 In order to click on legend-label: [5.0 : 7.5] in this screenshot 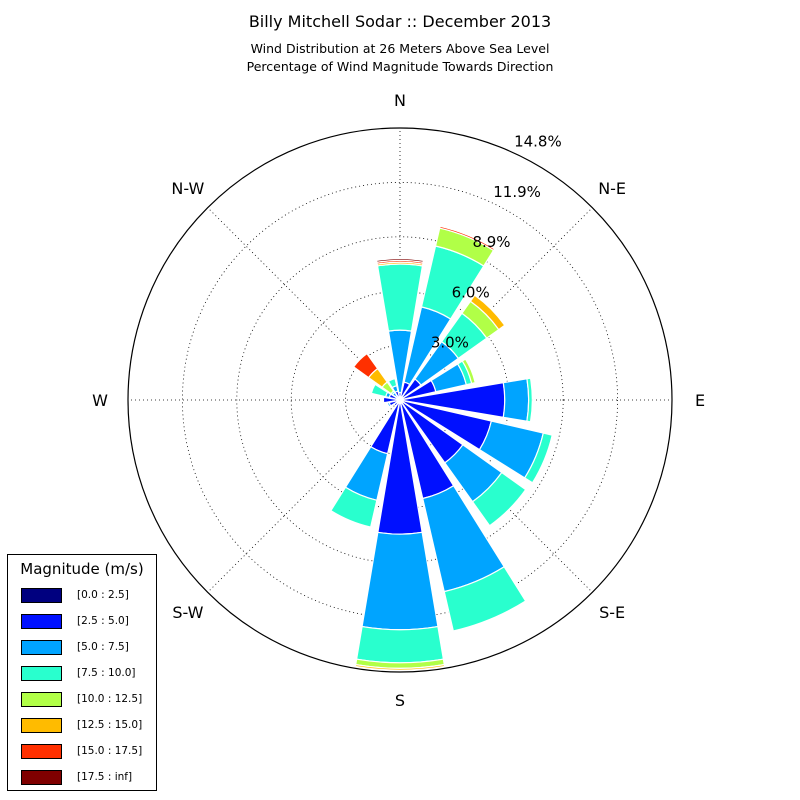, I will do `click(103, 647)`.